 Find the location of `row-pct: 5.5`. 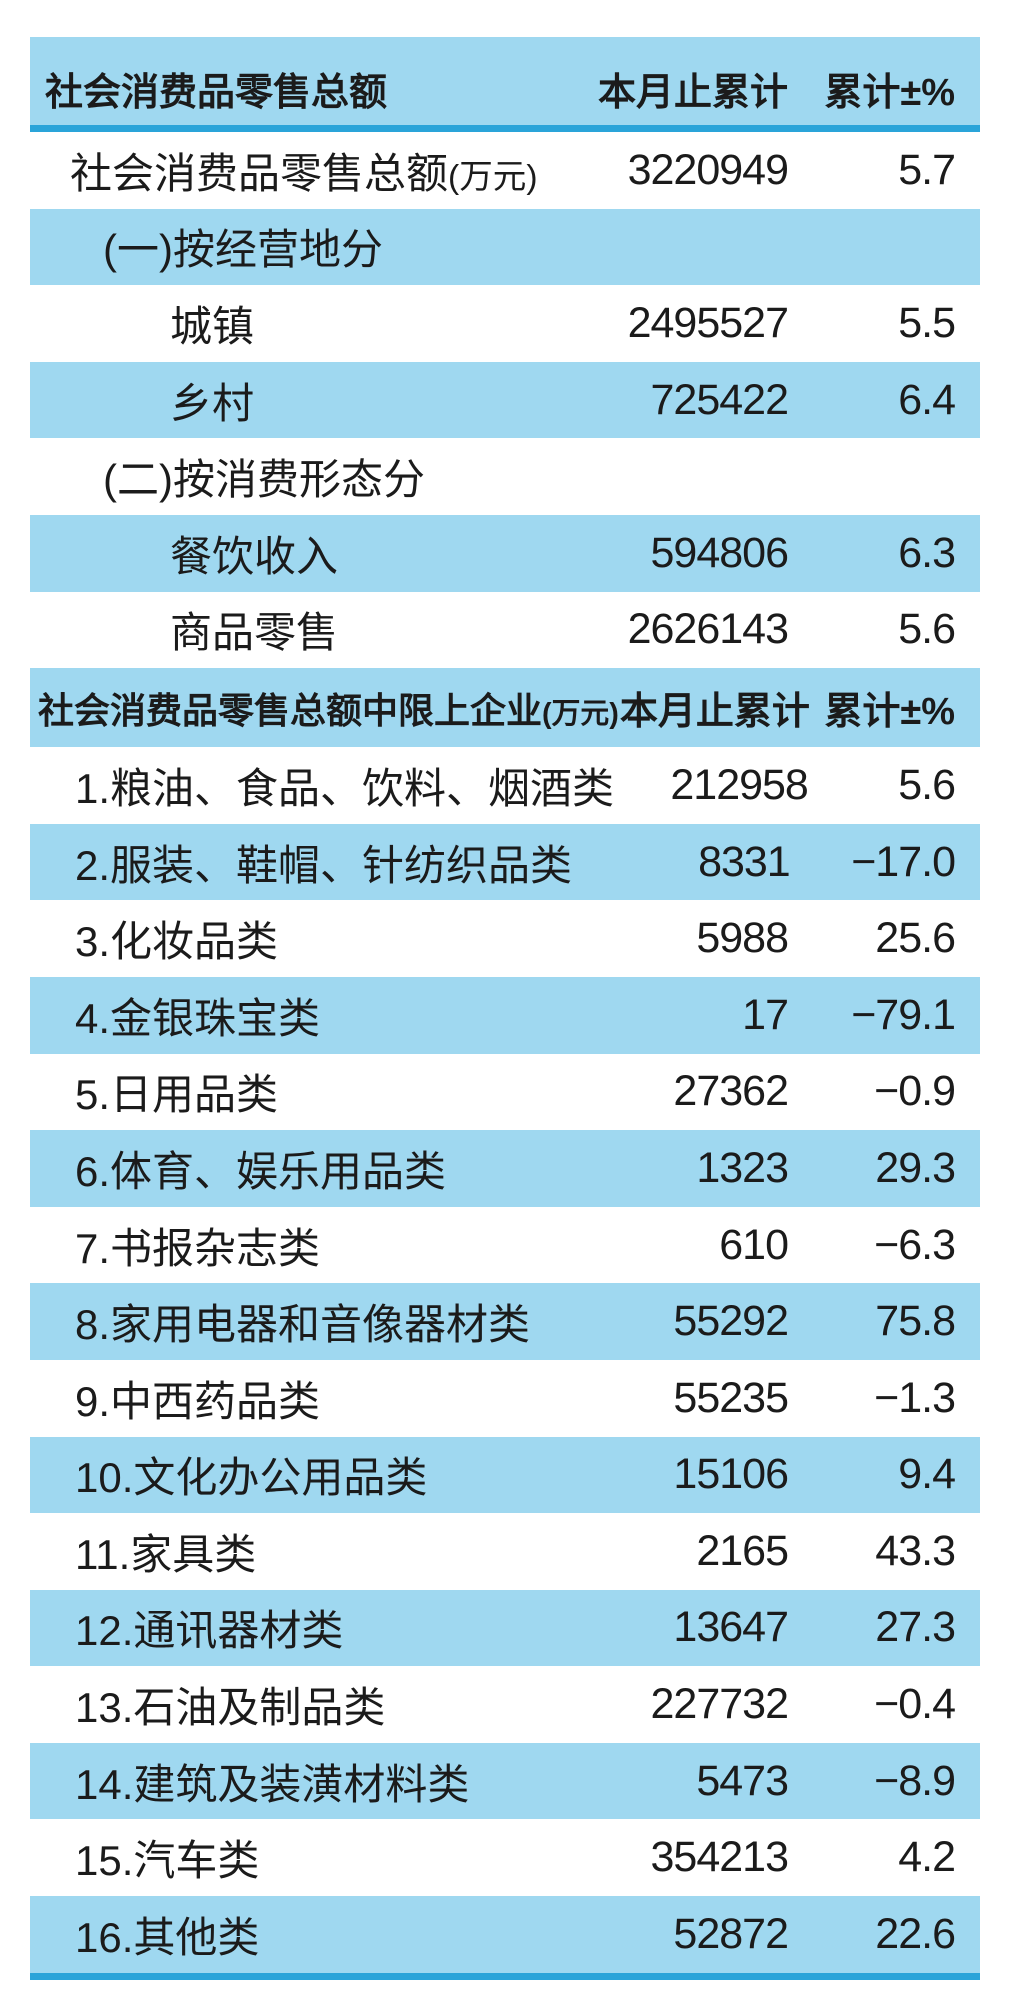

row-pct: 5.5 is located at coordinates (927, 322).